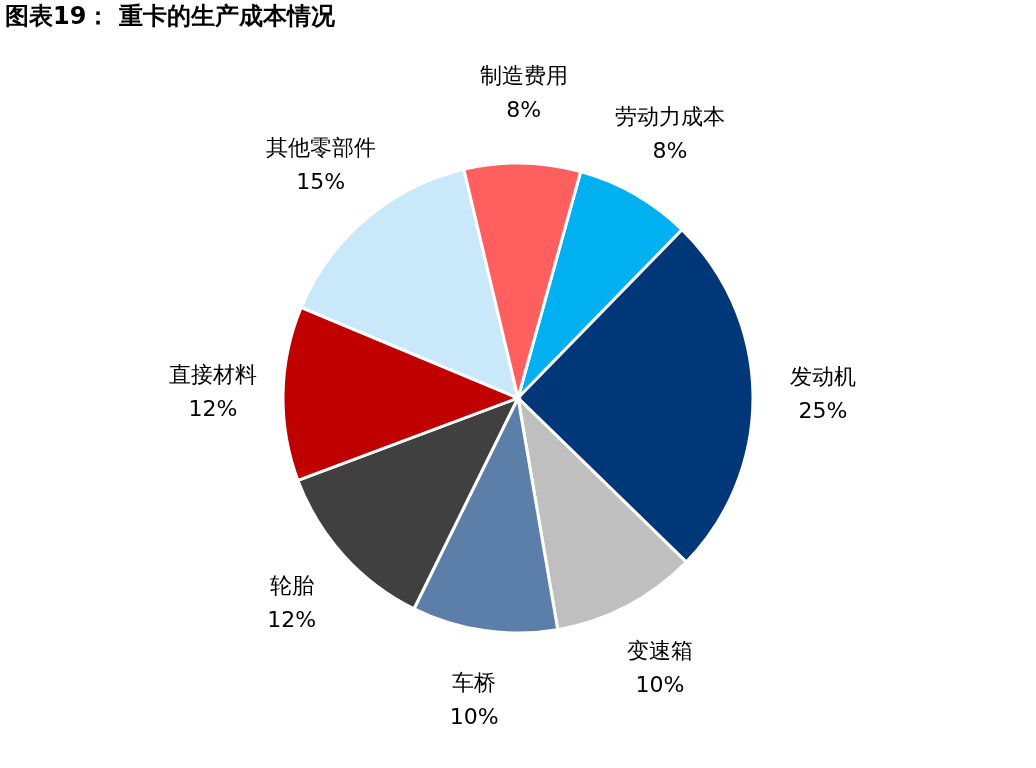 This screenshot has height=768, width=1036. What do you see at coordinates (822, 377) in the screenshot?
I see `slice-label: 发动机` at bounding box center [822, 377].